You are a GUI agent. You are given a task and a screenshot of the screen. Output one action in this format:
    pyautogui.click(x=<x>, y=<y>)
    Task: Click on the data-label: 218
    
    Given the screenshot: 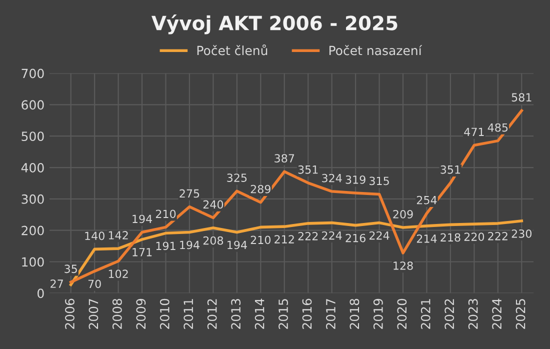 What is the action you would take?
    pyautogui.click(x=450, y=237)
    